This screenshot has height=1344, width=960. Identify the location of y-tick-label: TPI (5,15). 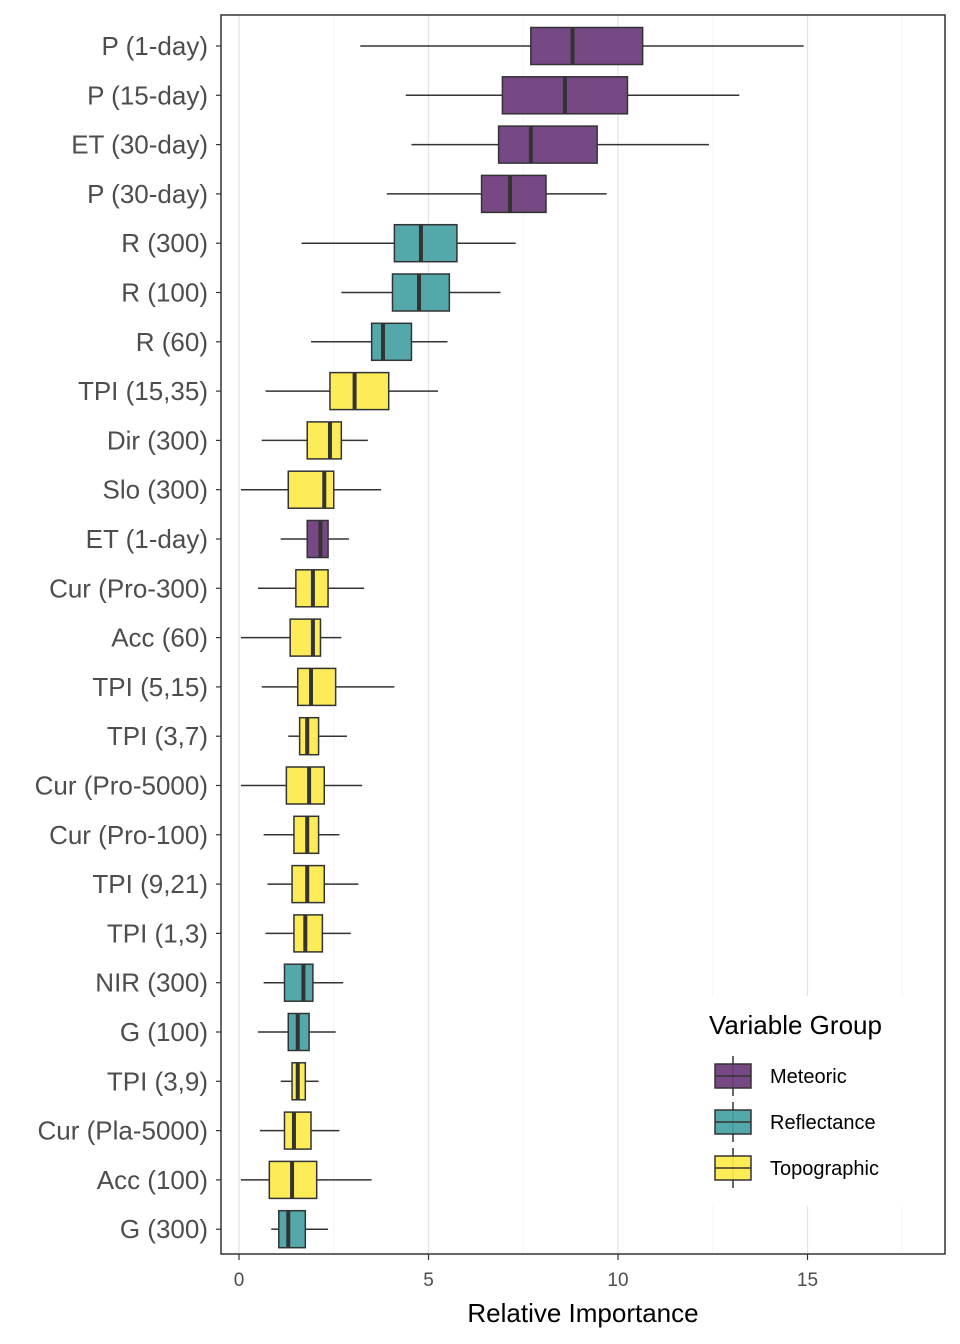
(150, 687).